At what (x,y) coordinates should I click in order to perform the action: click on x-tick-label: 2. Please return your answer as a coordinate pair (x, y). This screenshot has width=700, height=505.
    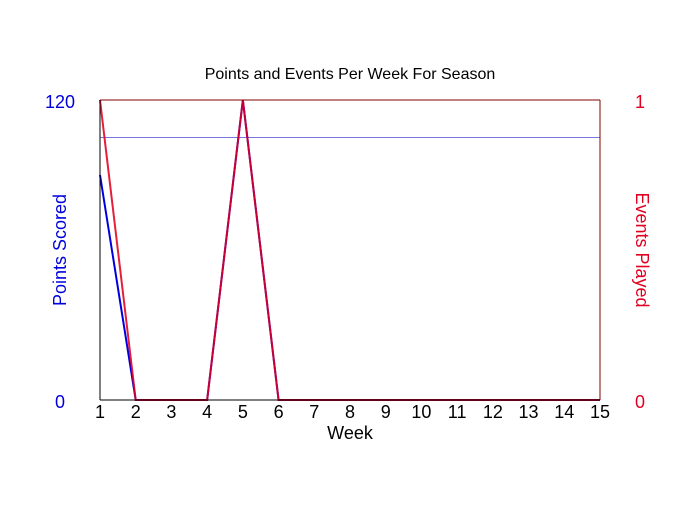
    Looking at the image, I should click on (136, 412).